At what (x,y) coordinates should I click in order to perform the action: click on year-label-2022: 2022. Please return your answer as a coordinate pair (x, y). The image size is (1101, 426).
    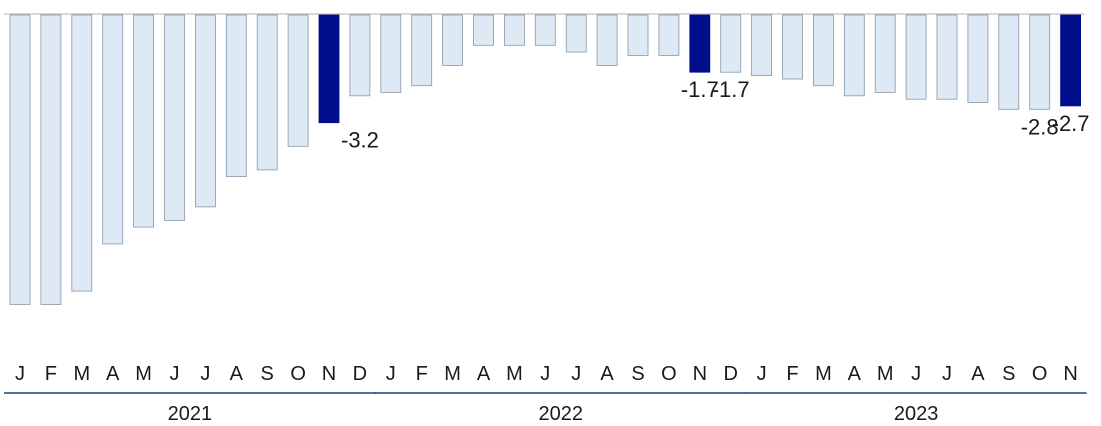
    Looking at the image, I should click on (561, 414).